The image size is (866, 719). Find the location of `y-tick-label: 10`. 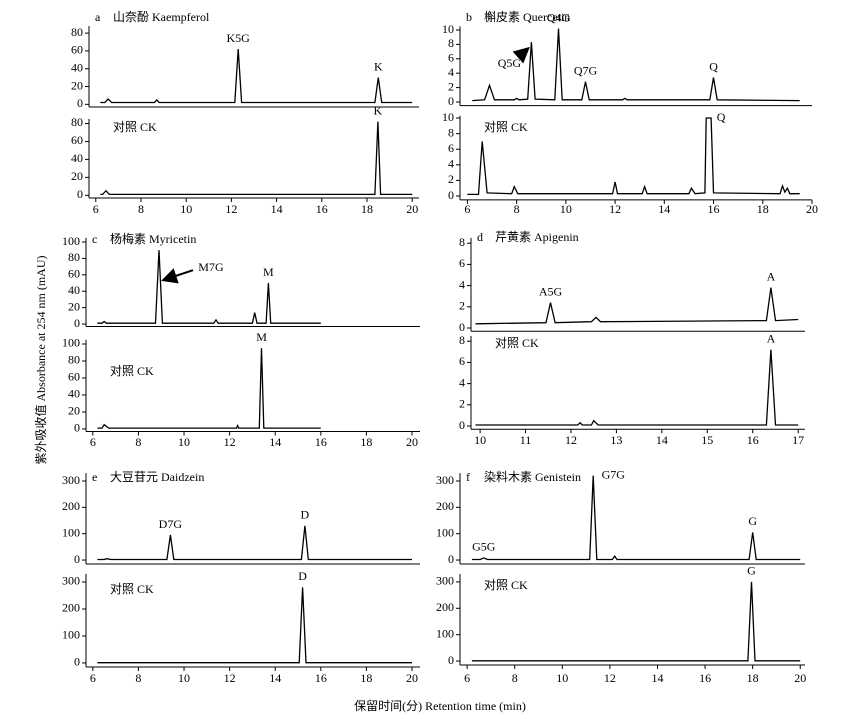

y-tick-label: 10 is located at coordinates (448, 29).